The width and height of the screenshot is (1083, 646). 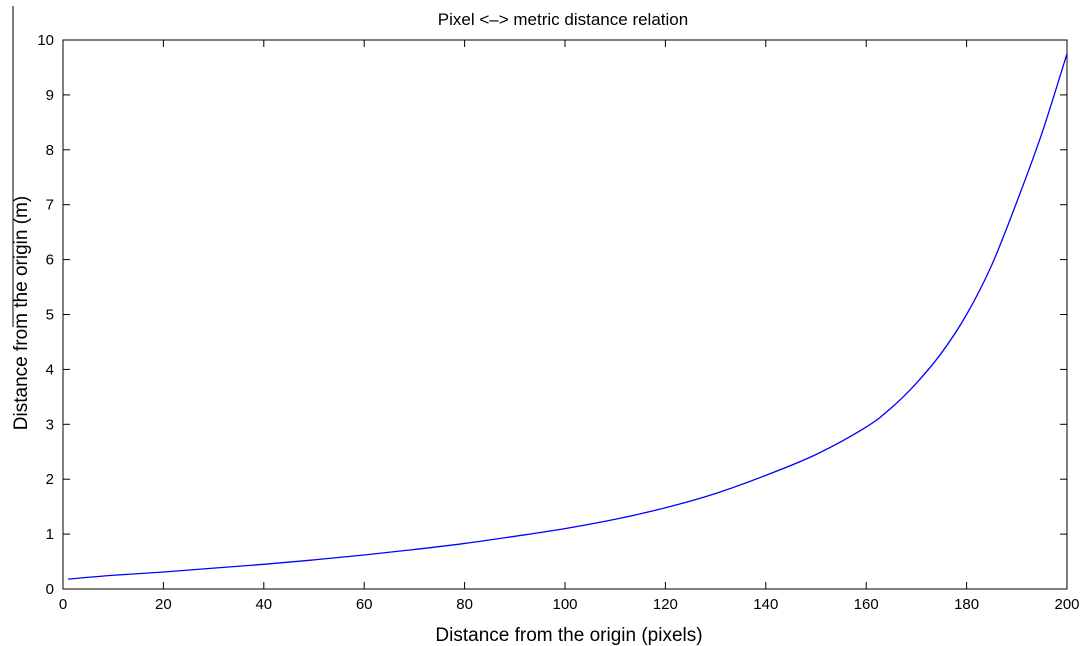 What do you see at coordinates (50, 205) in the screenshot?
I see `y-tick-label: 7` at bounding box center [50, 205].